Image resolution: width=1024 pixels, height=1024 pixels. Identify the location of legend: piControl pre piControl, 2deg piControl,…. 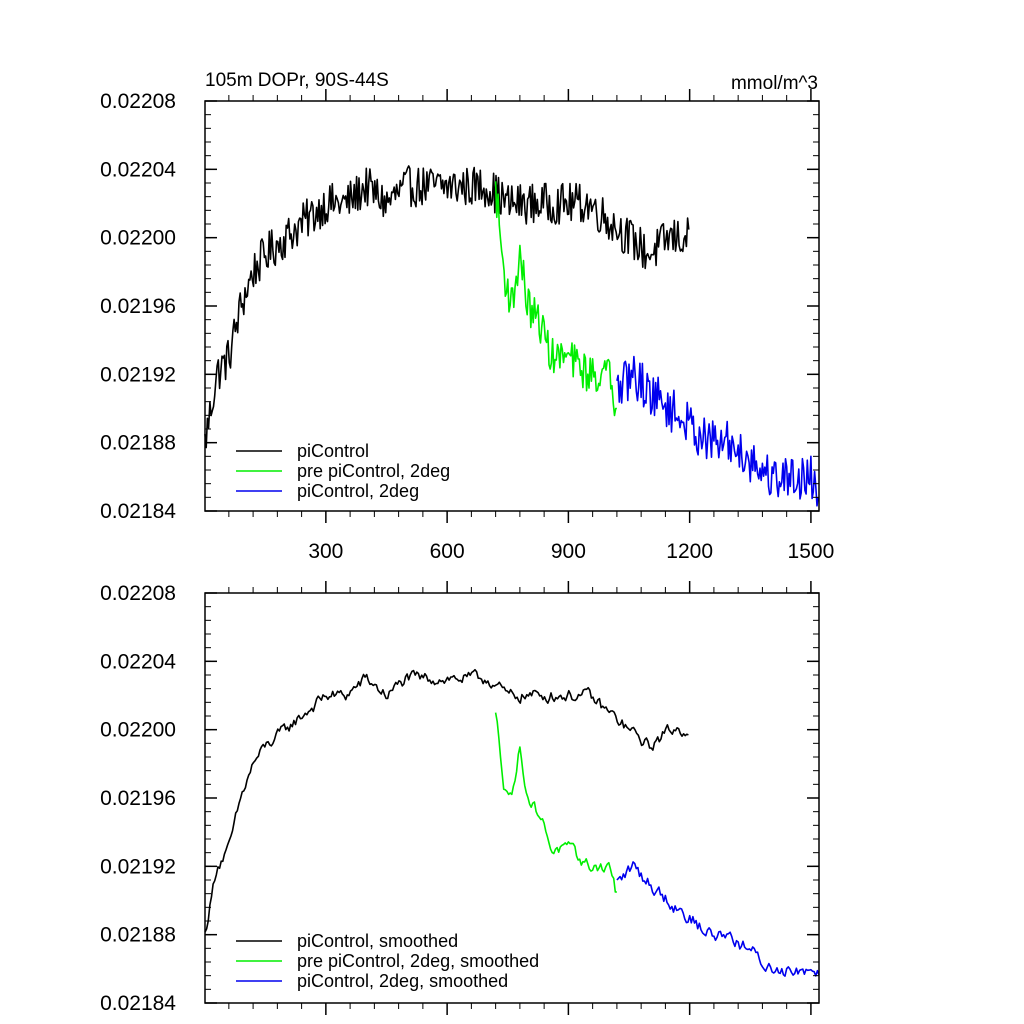
(343, 471).